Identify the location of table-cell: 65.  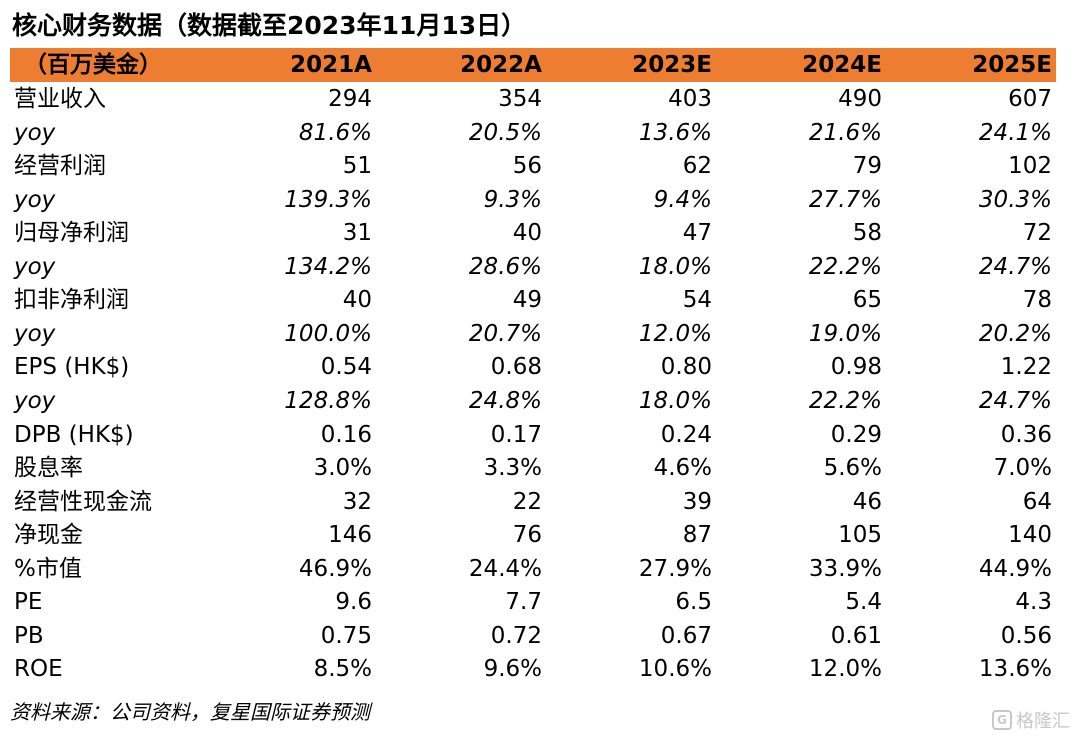
(867, 300).